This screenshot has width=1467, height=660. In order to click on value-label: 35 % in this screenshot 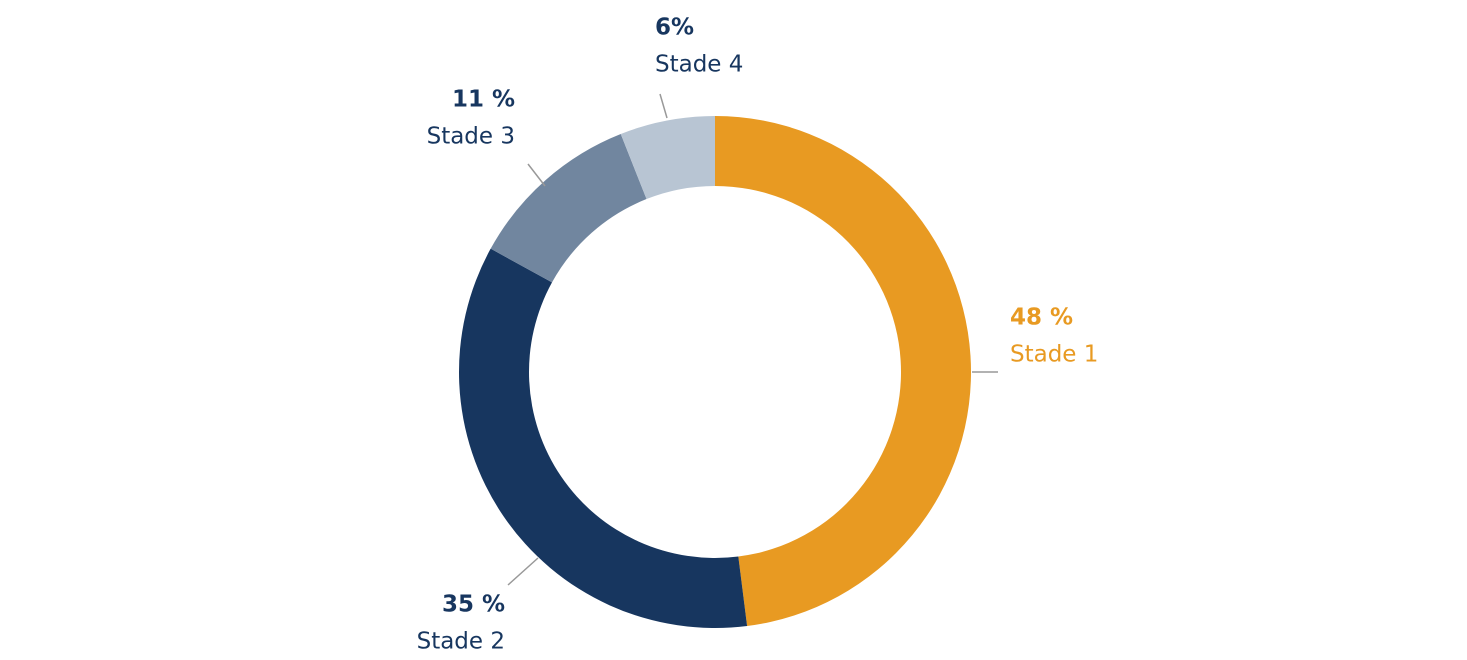, I will do `click(473, 605)`.